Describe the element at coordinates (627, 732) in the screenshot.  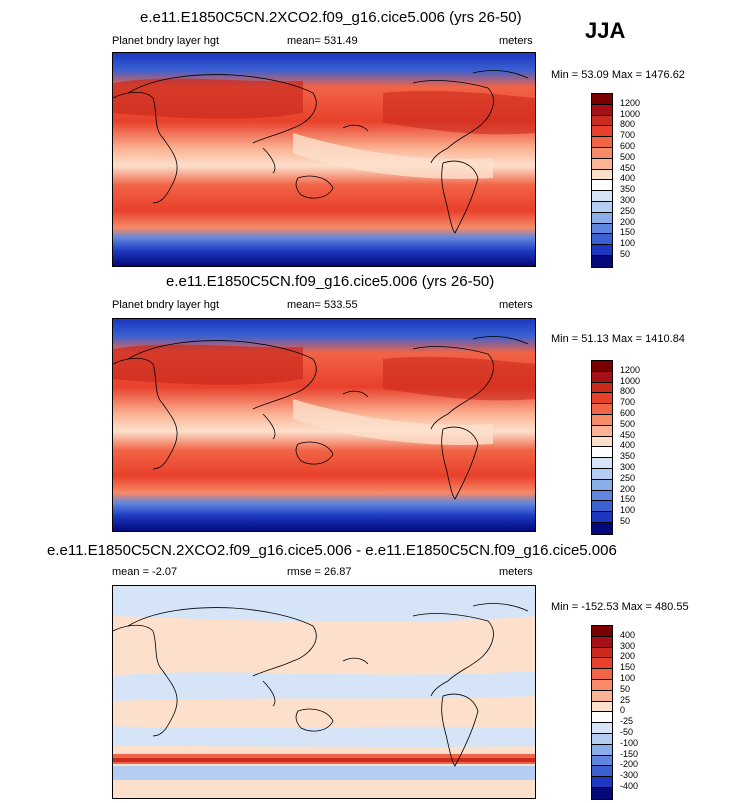
I see `panel-3-colorbar-tick-label: -50` at that location.